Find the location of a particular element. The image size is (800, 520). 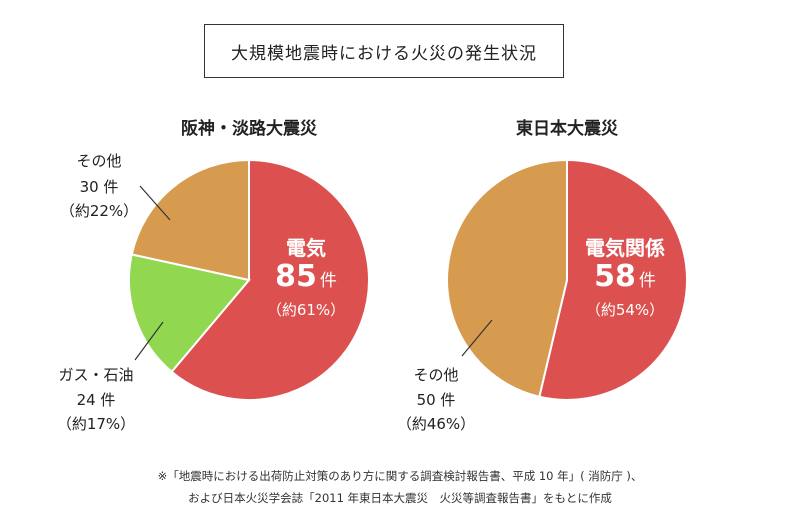

left-electric-count: 85 件 is located at coordinates (306, 276).